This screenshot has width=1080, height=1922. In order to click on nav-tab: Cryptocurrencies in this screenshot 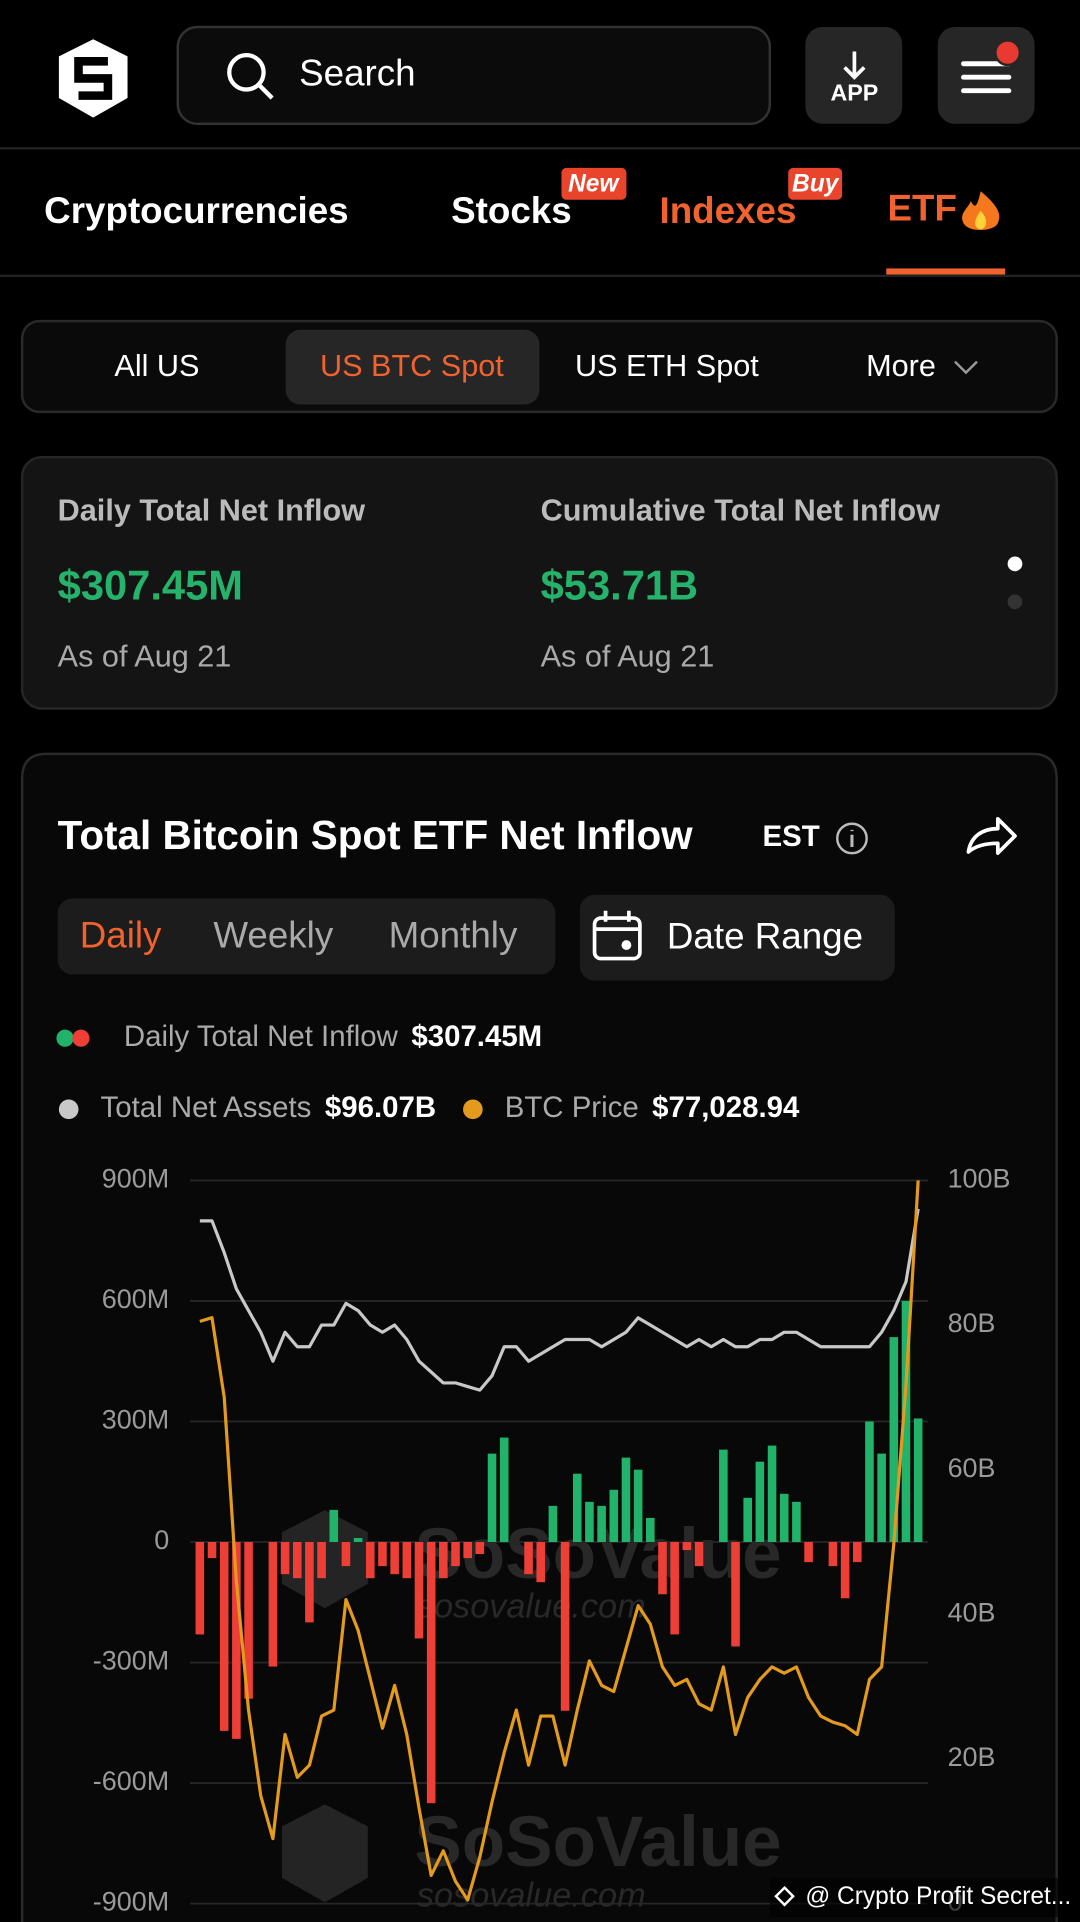, I will do `click(196, 210)`.